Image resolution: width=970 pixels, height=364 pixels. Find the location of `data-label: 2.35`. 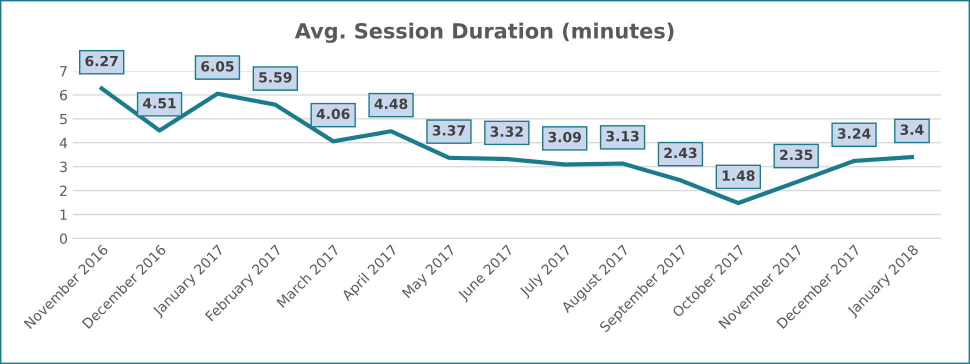

data-label: 2.35 is located at coordinates (796, 155).